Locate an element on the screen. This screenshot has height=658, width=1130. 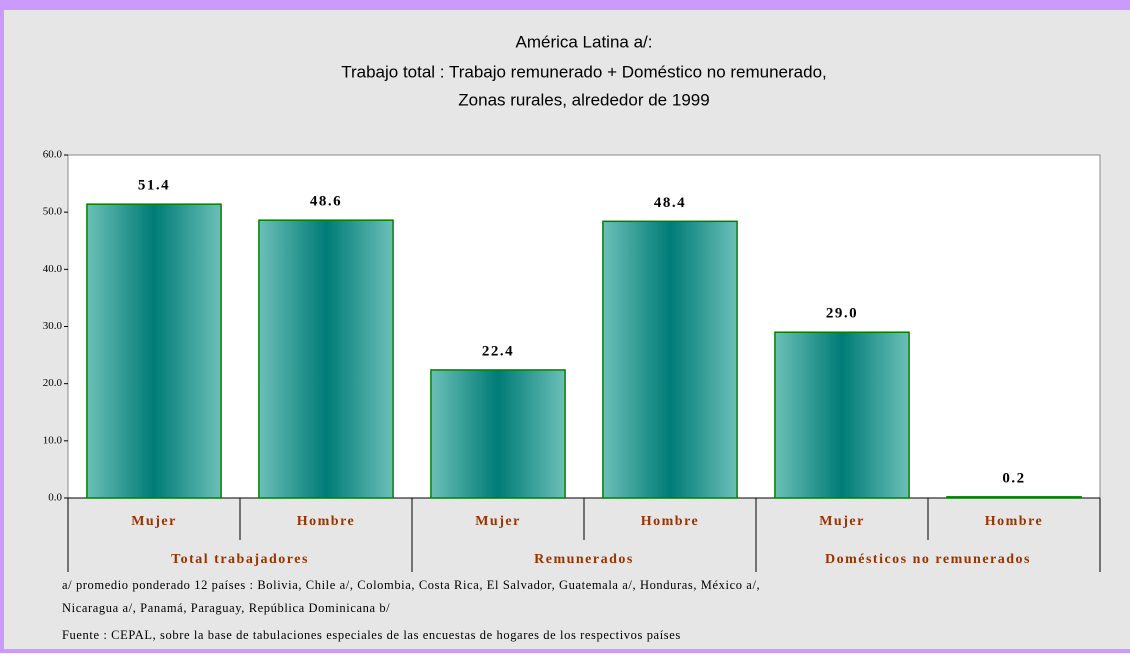
chart-title: América Latina a/: is located at coordinates (583, 41).